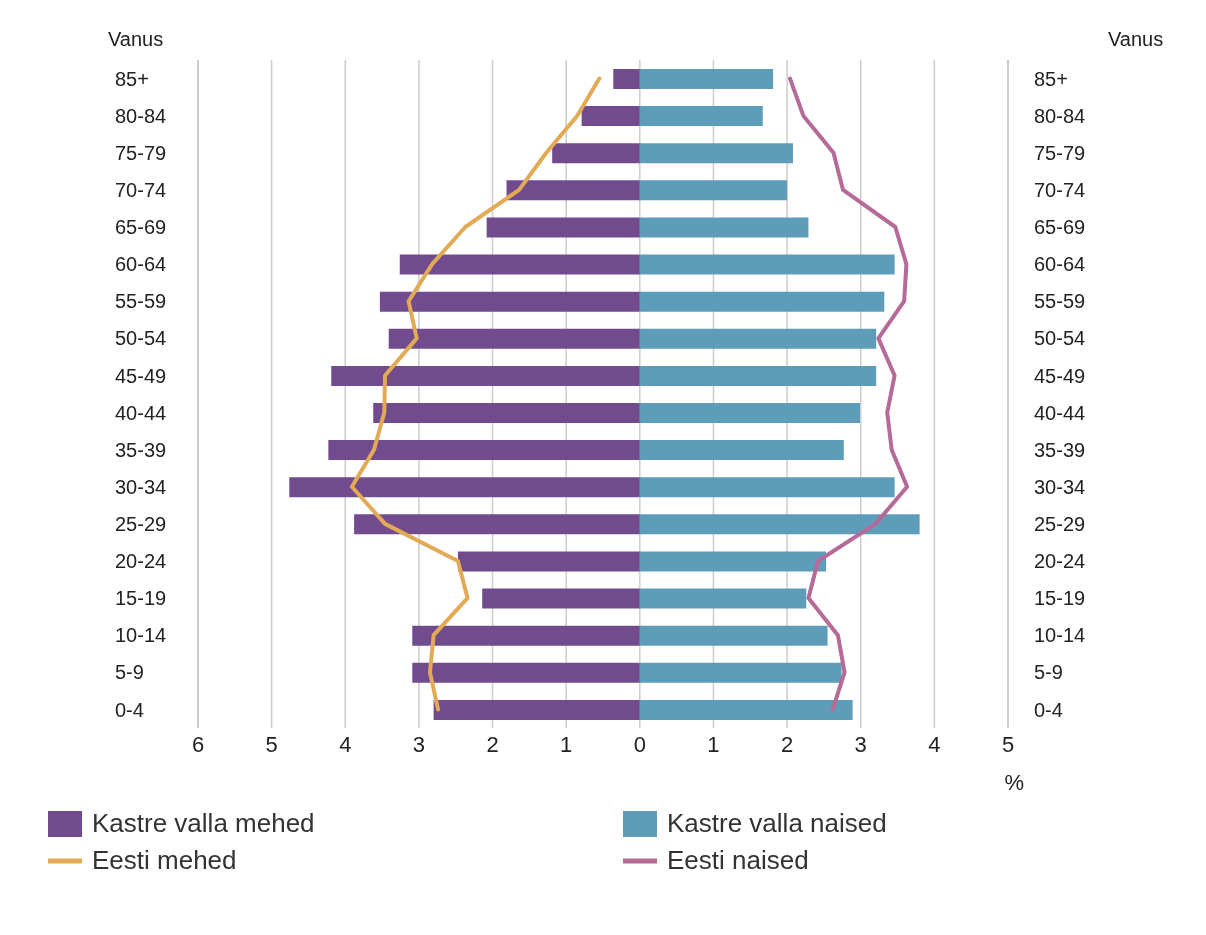  What do you see at coordinates (1060, 598) in the screenshot?
I see `y-tick-label: 15-19` at bounding box center [1060, 598].